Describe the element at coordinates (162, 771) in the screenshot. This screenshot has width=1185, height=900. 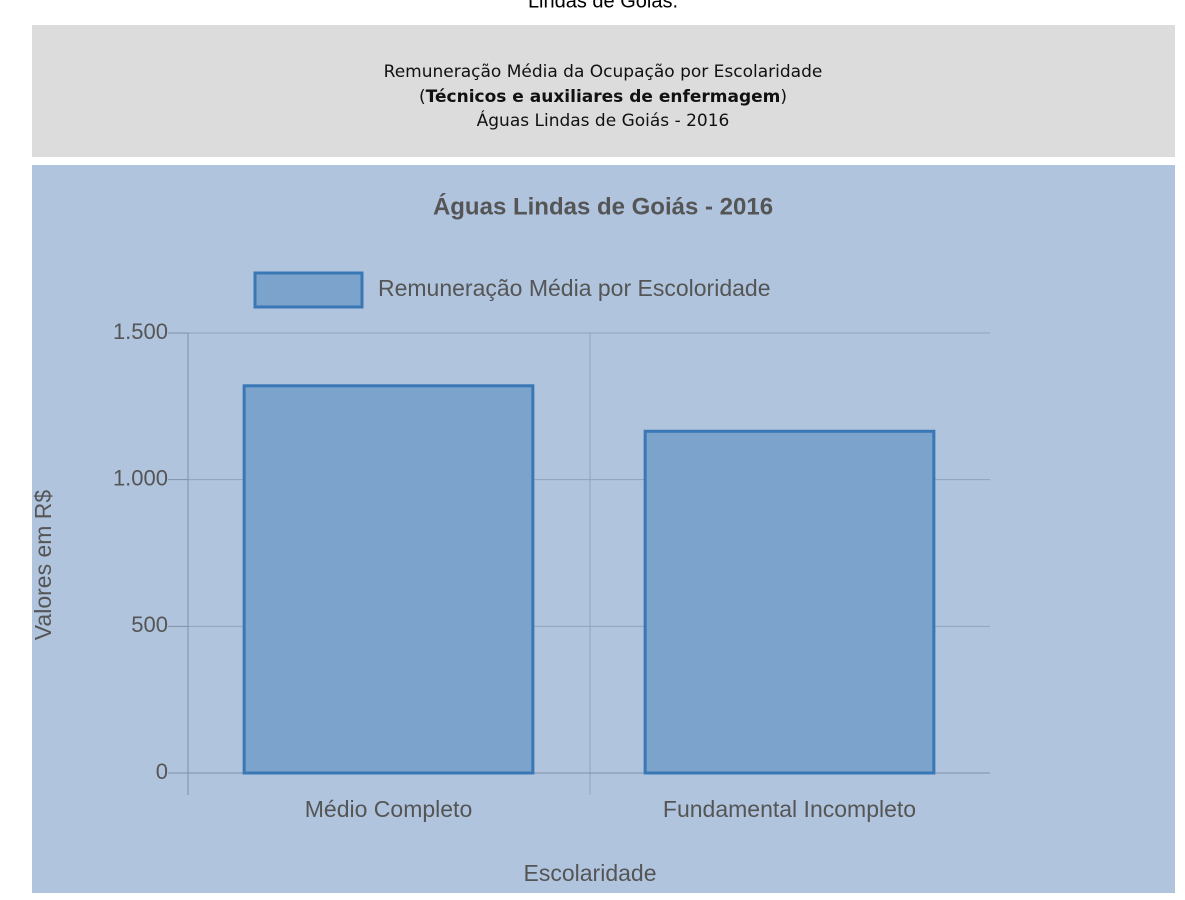
I see `y-tick-label: 0` at that location.